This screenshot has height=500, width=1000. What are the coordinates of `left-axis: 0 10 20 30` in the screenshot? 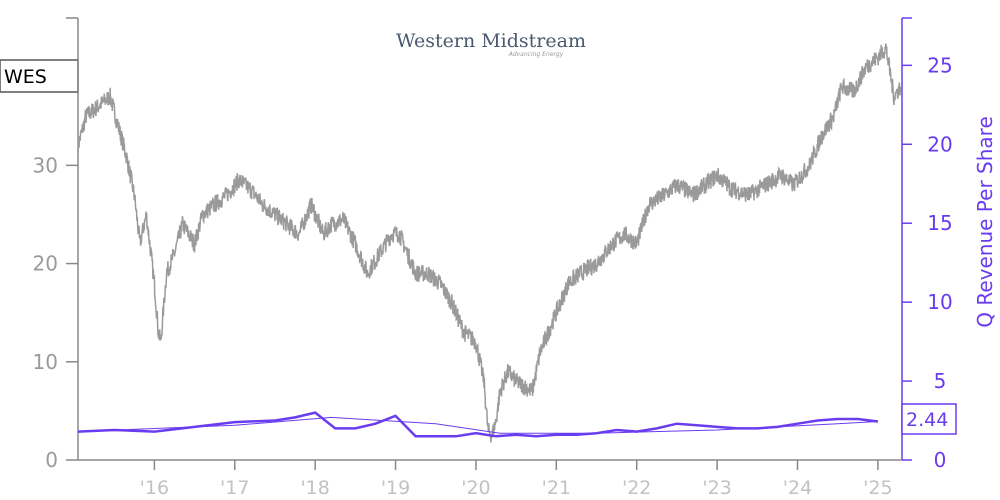 It's located at (56, 244).